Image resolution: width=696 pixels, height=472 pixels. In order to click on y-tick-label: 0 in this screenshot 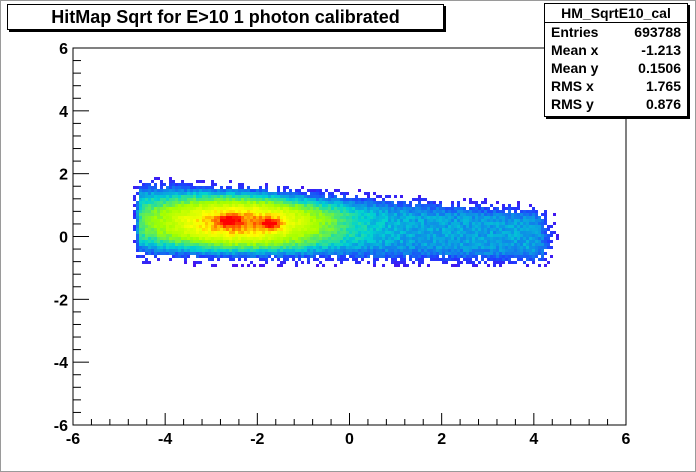, I will do `click(63, 238)`.